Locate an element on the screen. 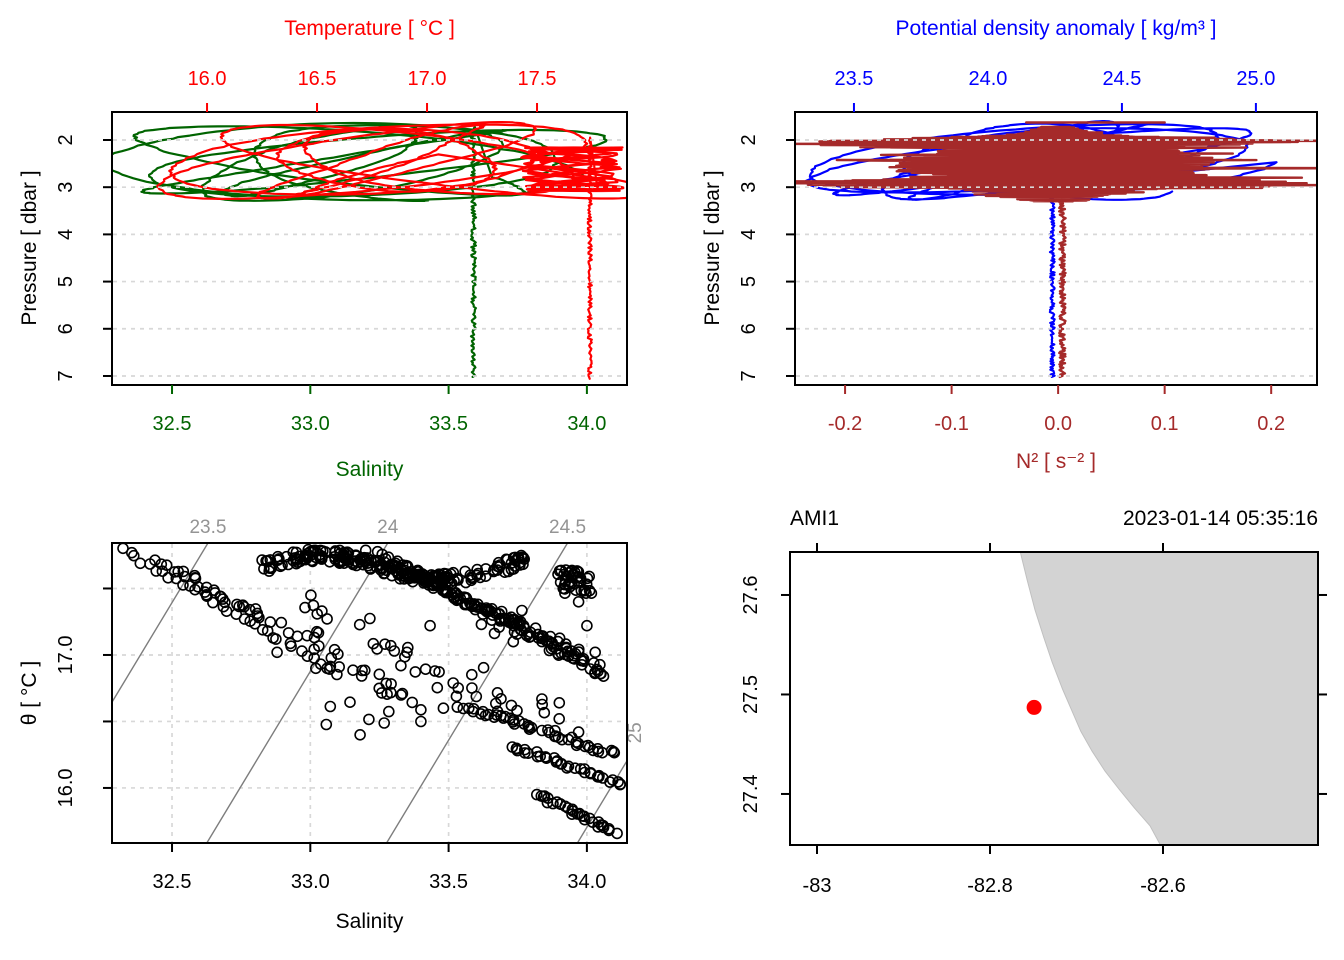  tick-label: 3 is located at coordinates (66, 187).